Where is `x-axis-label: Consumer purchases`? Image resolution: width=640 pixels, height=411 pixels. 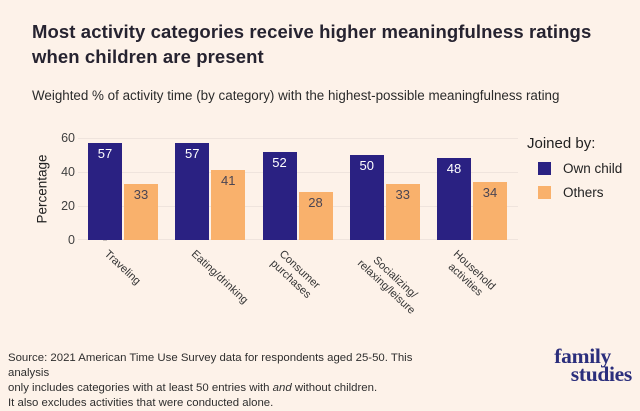 x-axis-label: Consumer purchases is located at coordinates (294, 274).